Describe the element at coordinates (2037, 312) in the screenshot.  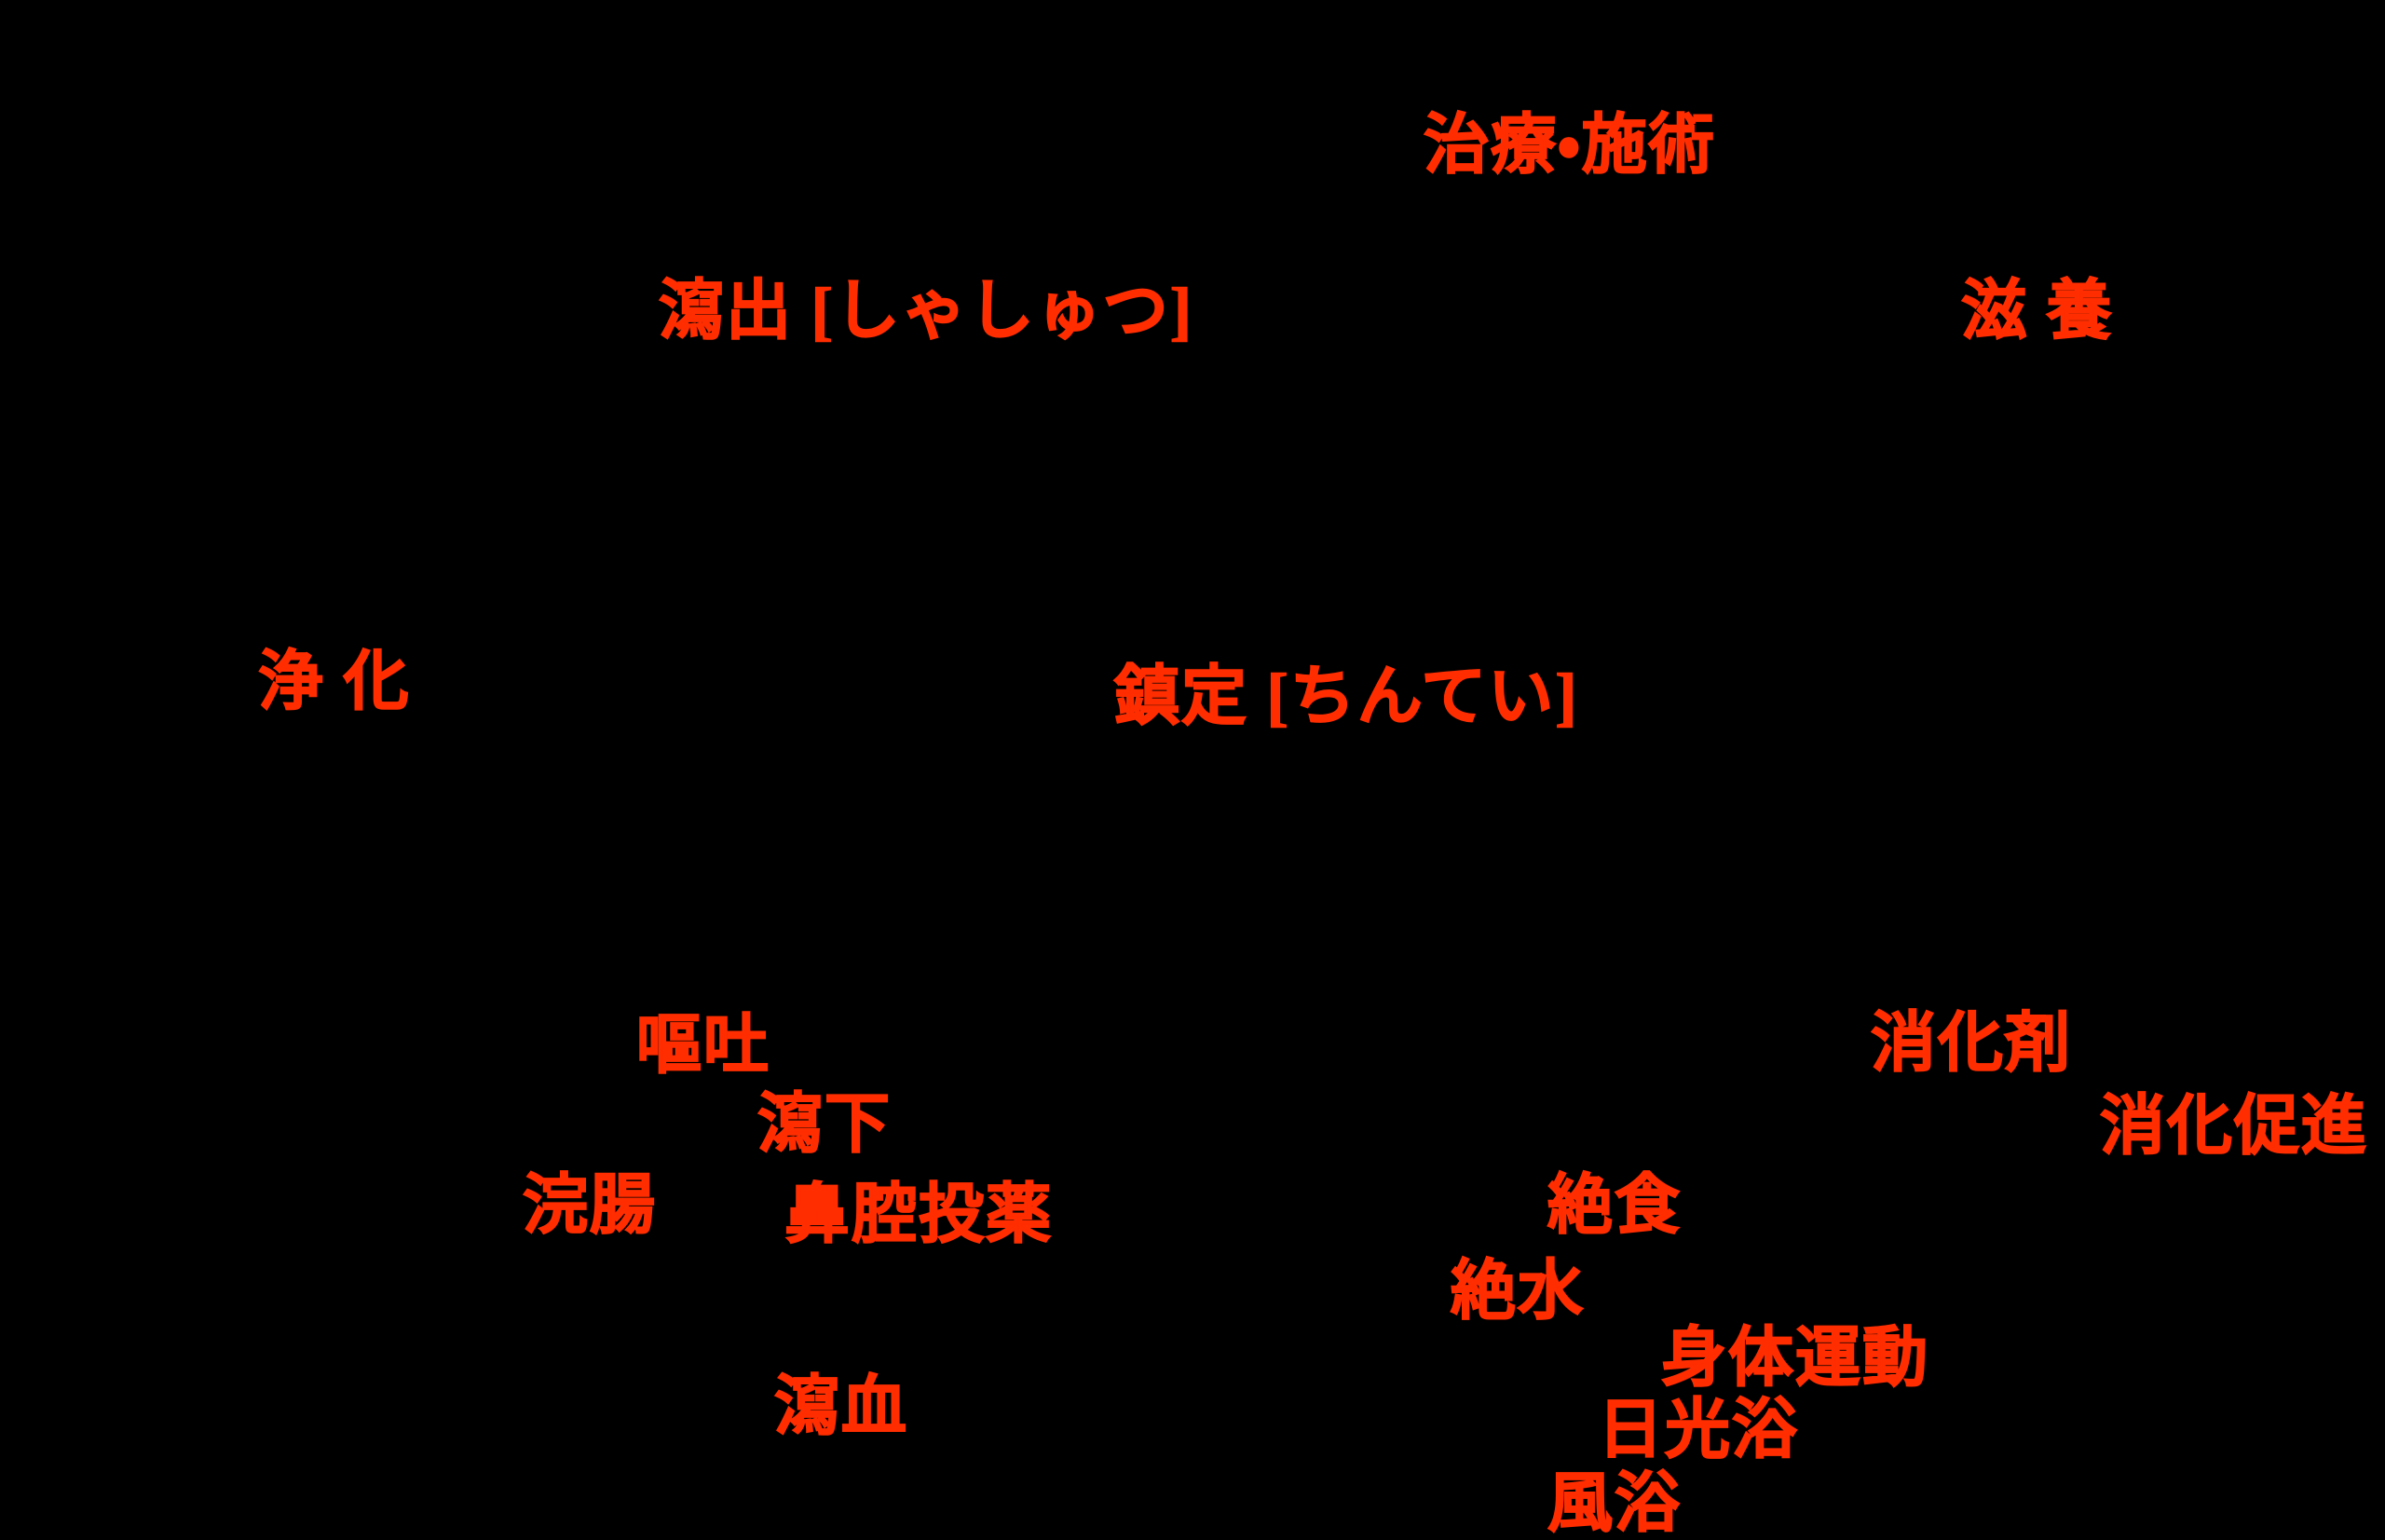
I see `node-nourishment: 滋 養` at that location.